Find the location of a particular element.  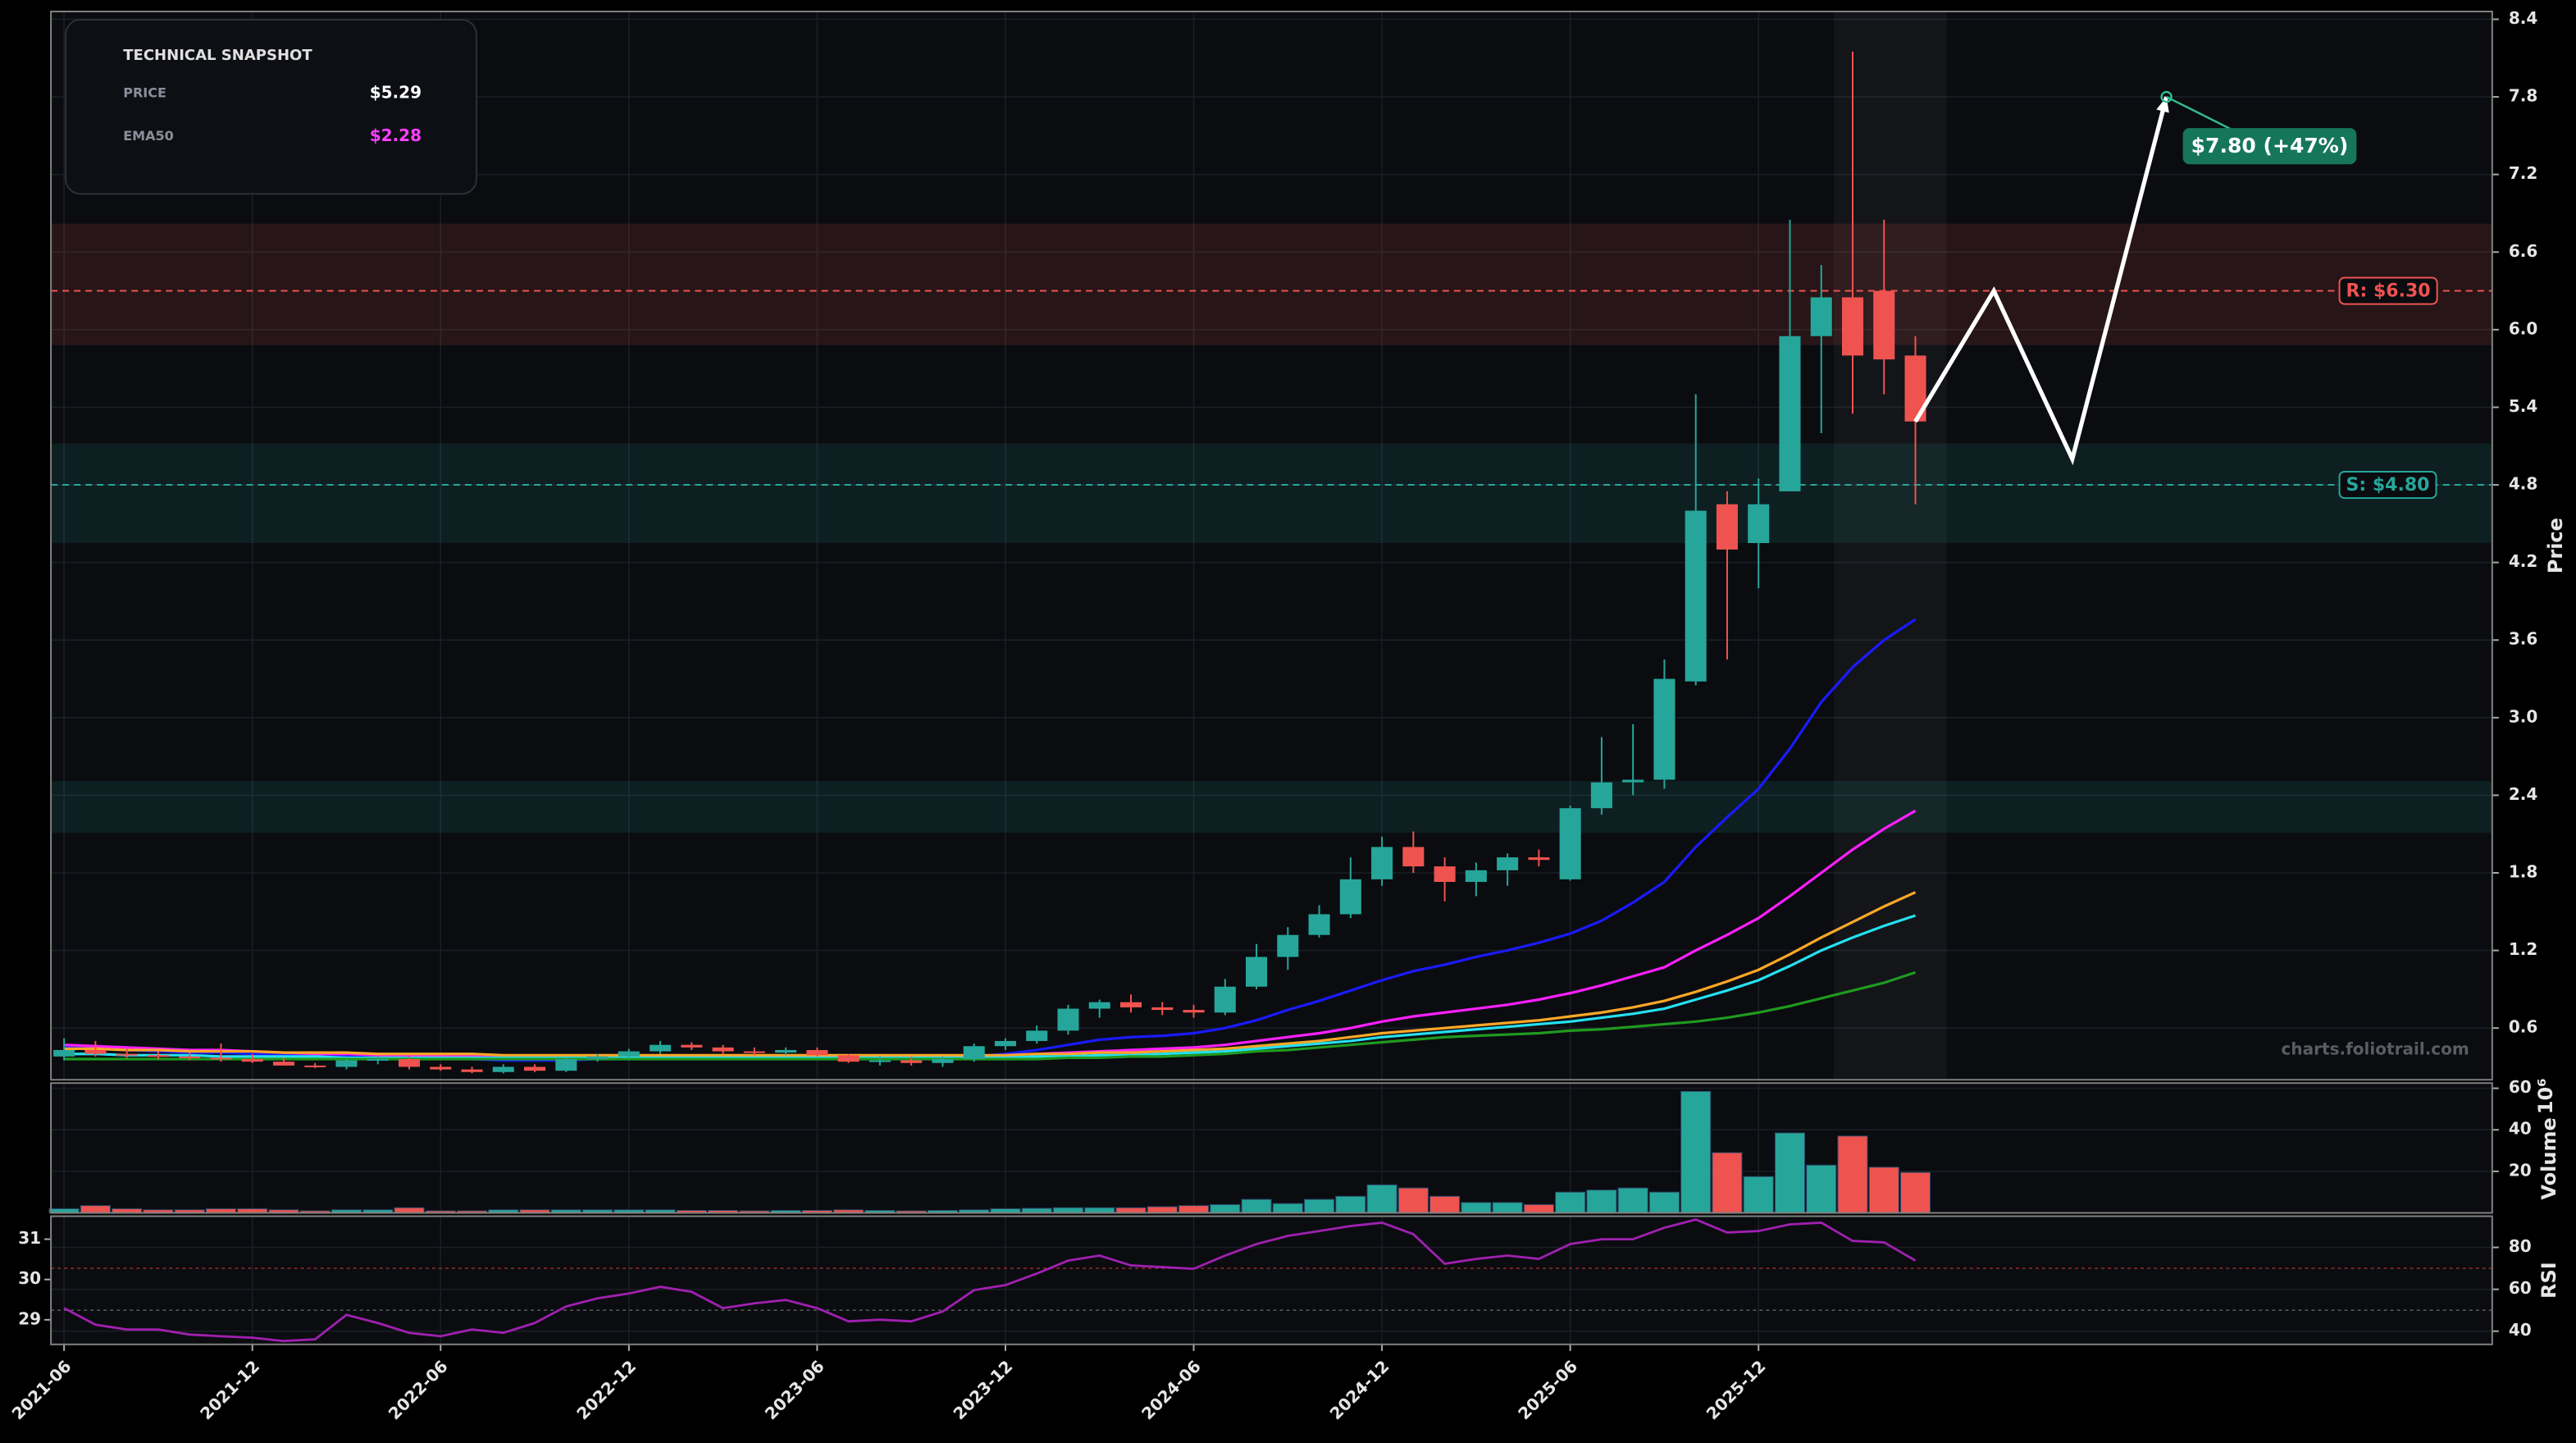

snapshot-label: EMA50 is located at coordinates (148, 136).